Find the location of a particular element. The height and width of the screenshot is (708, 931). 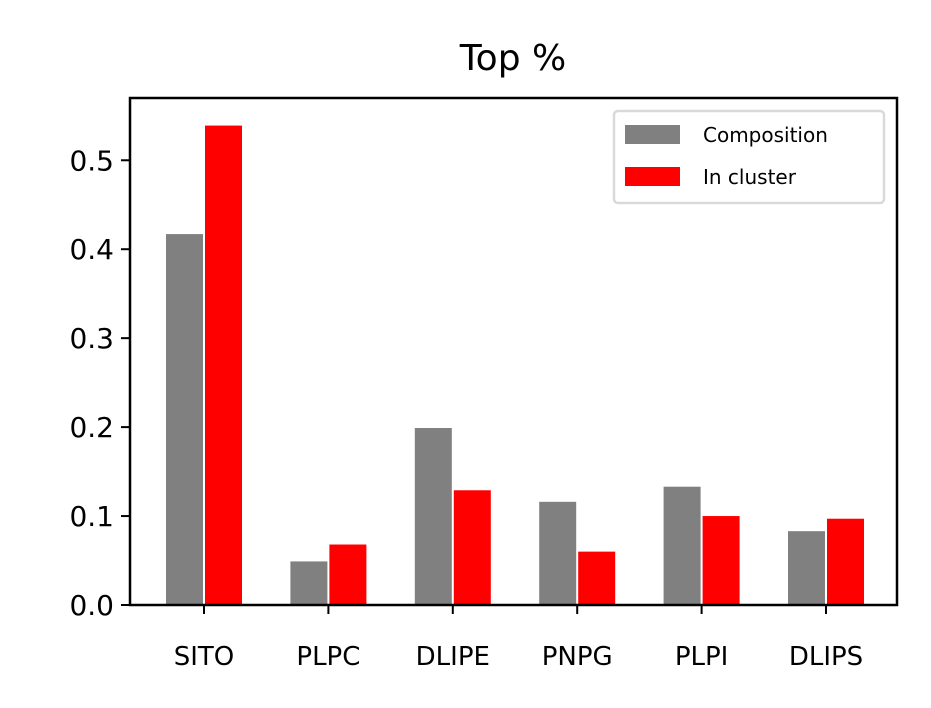

legend-swatch-composition is located at coordinates (652, 134).